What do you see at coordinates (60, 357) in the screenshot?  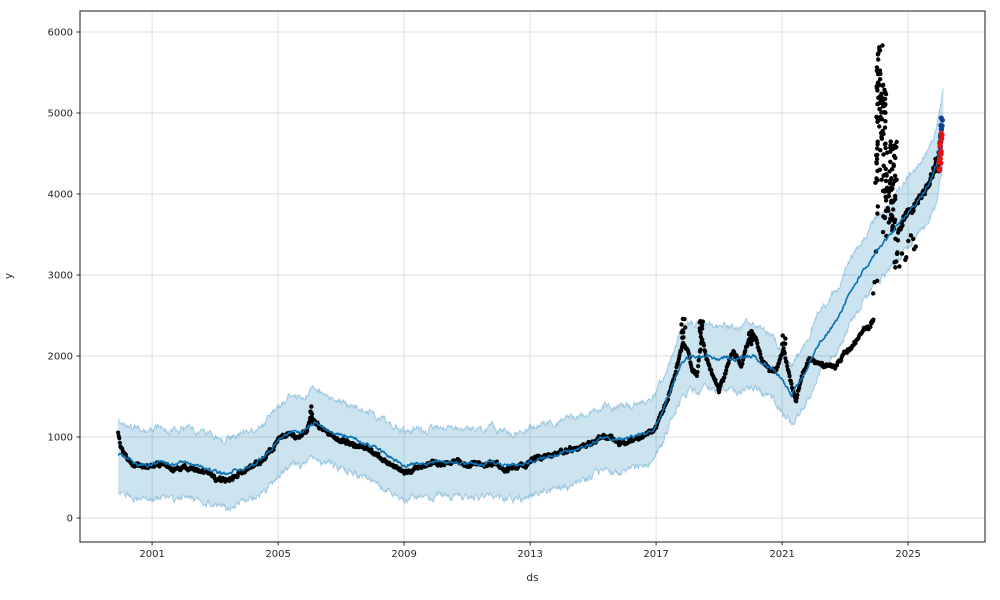 I see `y-tick-label: 2000` at bounding box center [60, 357].